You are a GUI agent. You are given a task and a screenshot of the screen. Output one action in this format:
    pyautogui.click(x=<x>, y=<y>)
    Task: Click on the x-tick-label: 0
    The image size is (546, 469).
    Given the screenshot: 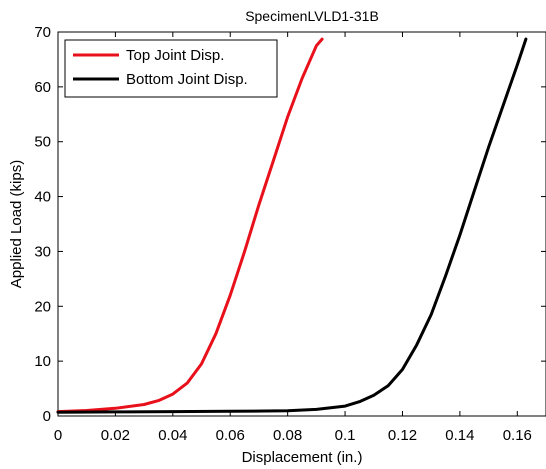 What is the action you would take?
    pyautogui.click(x=58, y=435)
    